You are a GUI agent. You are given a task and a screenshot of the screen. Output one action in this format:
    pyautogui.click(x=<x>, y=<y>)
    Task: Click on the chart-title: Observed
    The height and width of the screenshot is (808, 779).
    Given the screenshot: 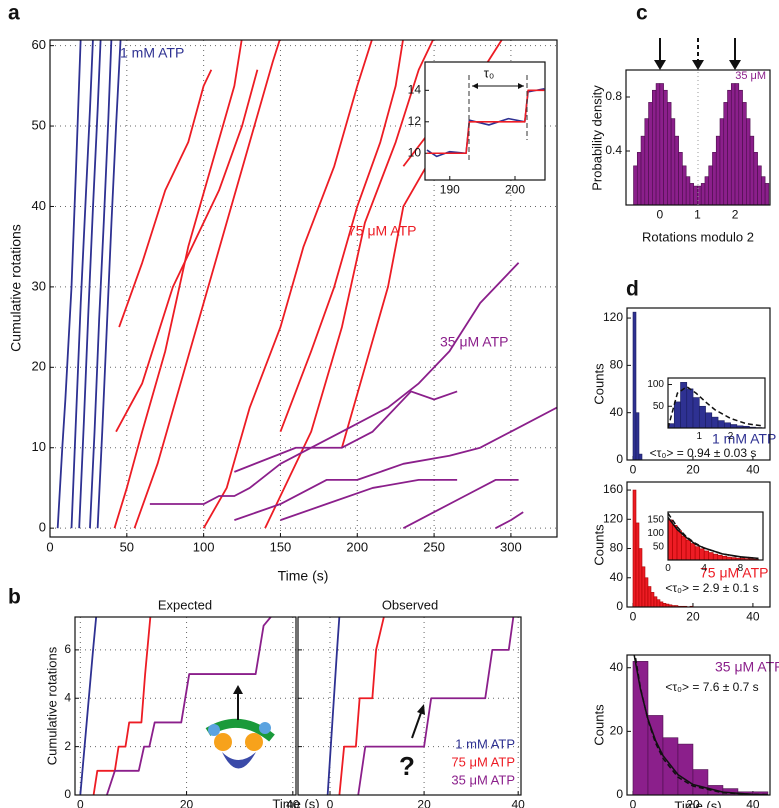 What is the action you would take?
    pyautogui.click(x=410, y=604)
    